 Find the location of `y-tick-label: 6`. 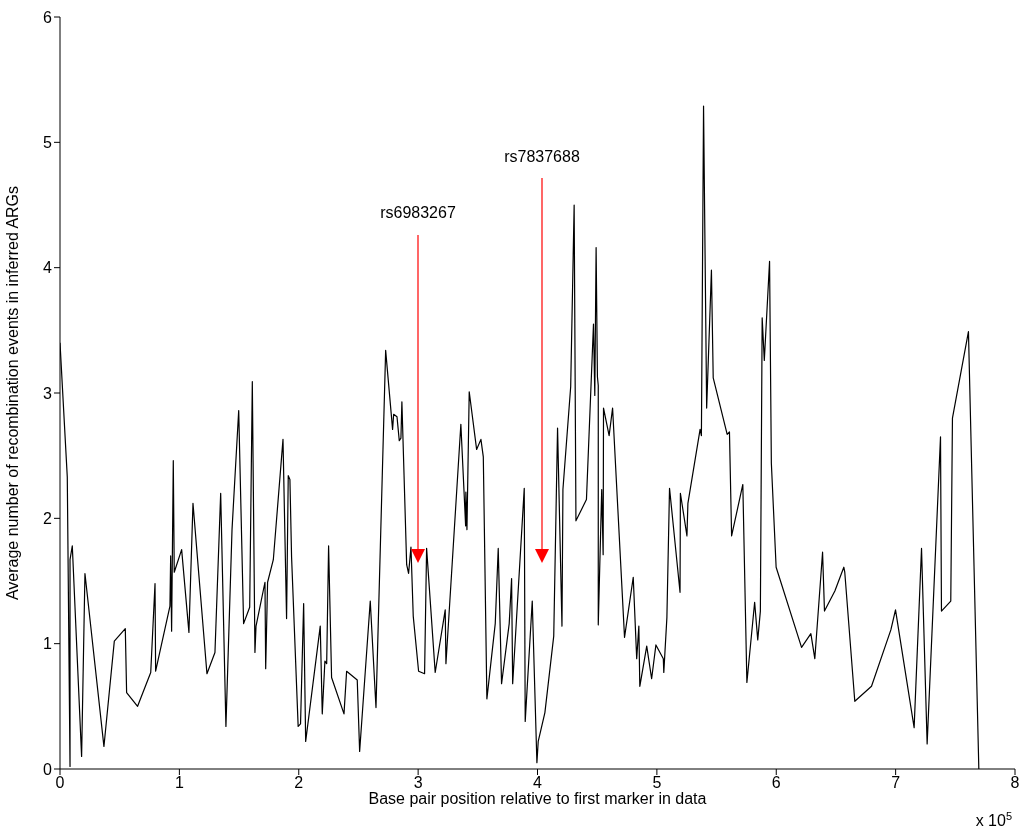

y-tick-label: 6 is located at coordinates (48, 17).